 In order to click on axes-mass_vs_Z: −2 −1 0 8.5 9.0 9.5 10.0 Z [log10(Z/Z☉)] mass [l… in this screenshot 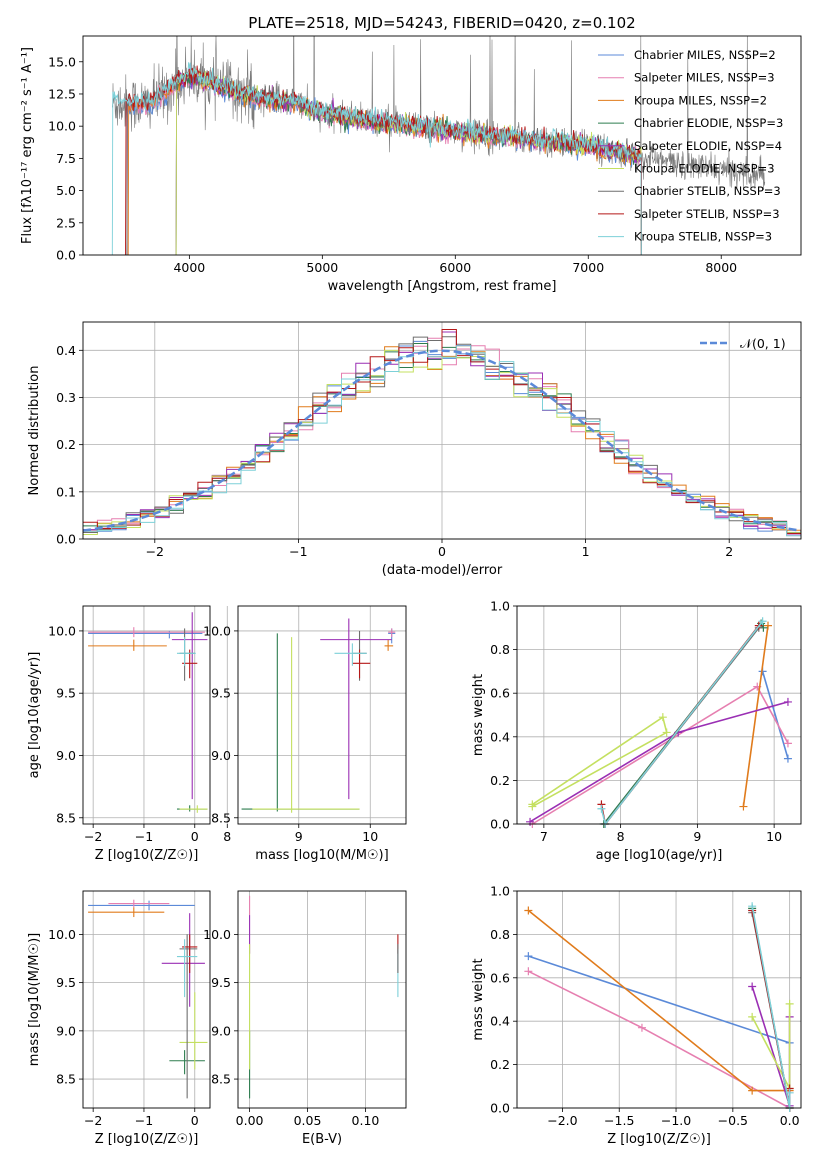, I will do `click(118, 1019)`.